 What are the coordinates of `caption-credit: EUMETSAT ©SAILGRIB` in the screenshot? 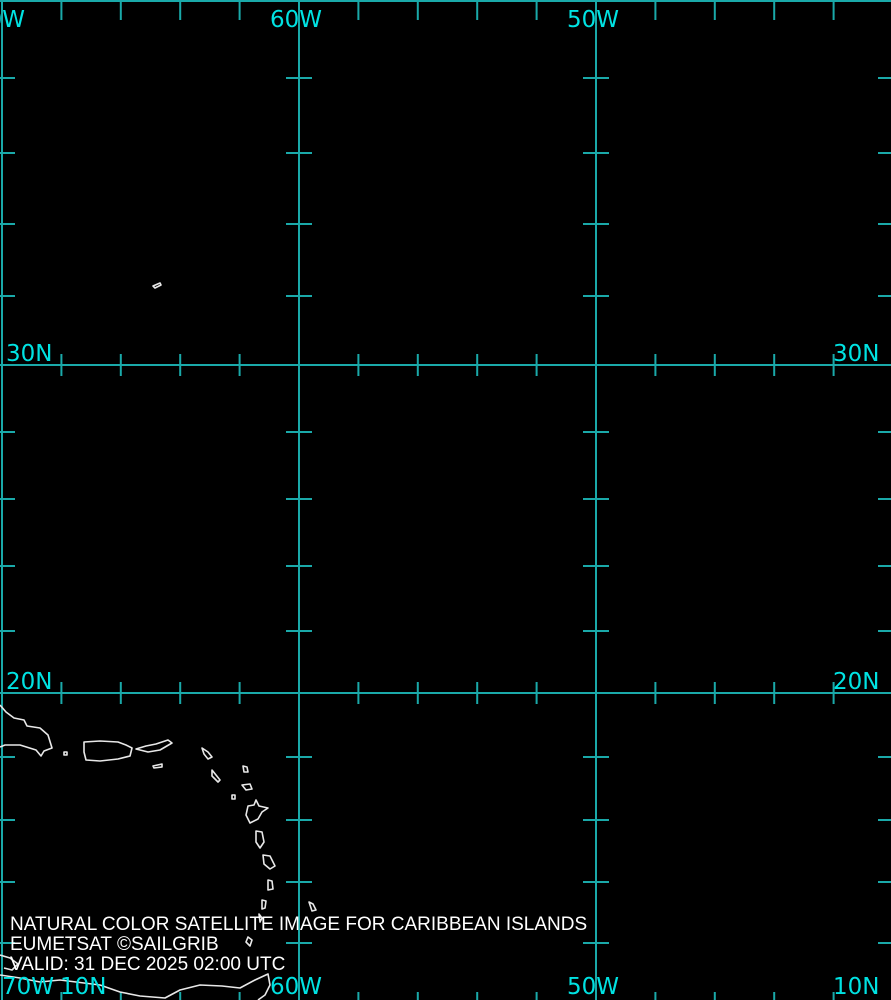 It's located at (114, 944).